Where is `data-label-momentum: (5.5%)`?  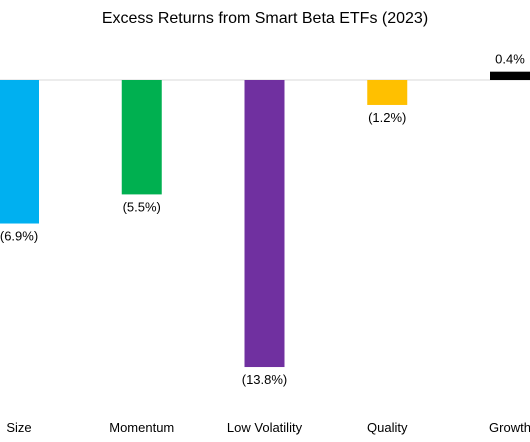 data-label-momentum: (5.5%) is located at coordinates (142, 206).